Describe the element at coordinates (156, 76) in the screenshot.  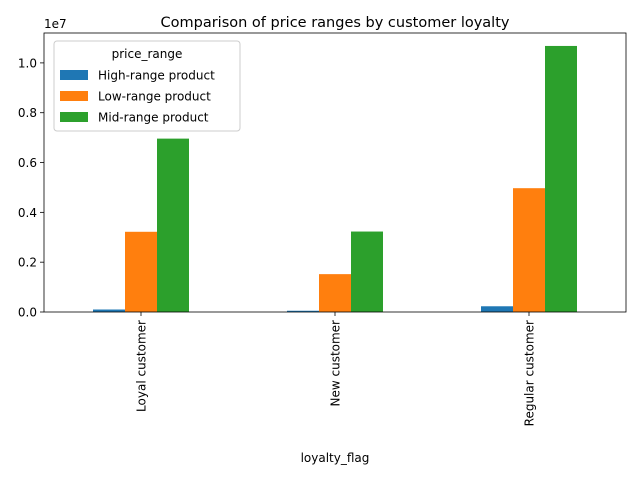
I see `legend-entry-label: High-range product` at that location.